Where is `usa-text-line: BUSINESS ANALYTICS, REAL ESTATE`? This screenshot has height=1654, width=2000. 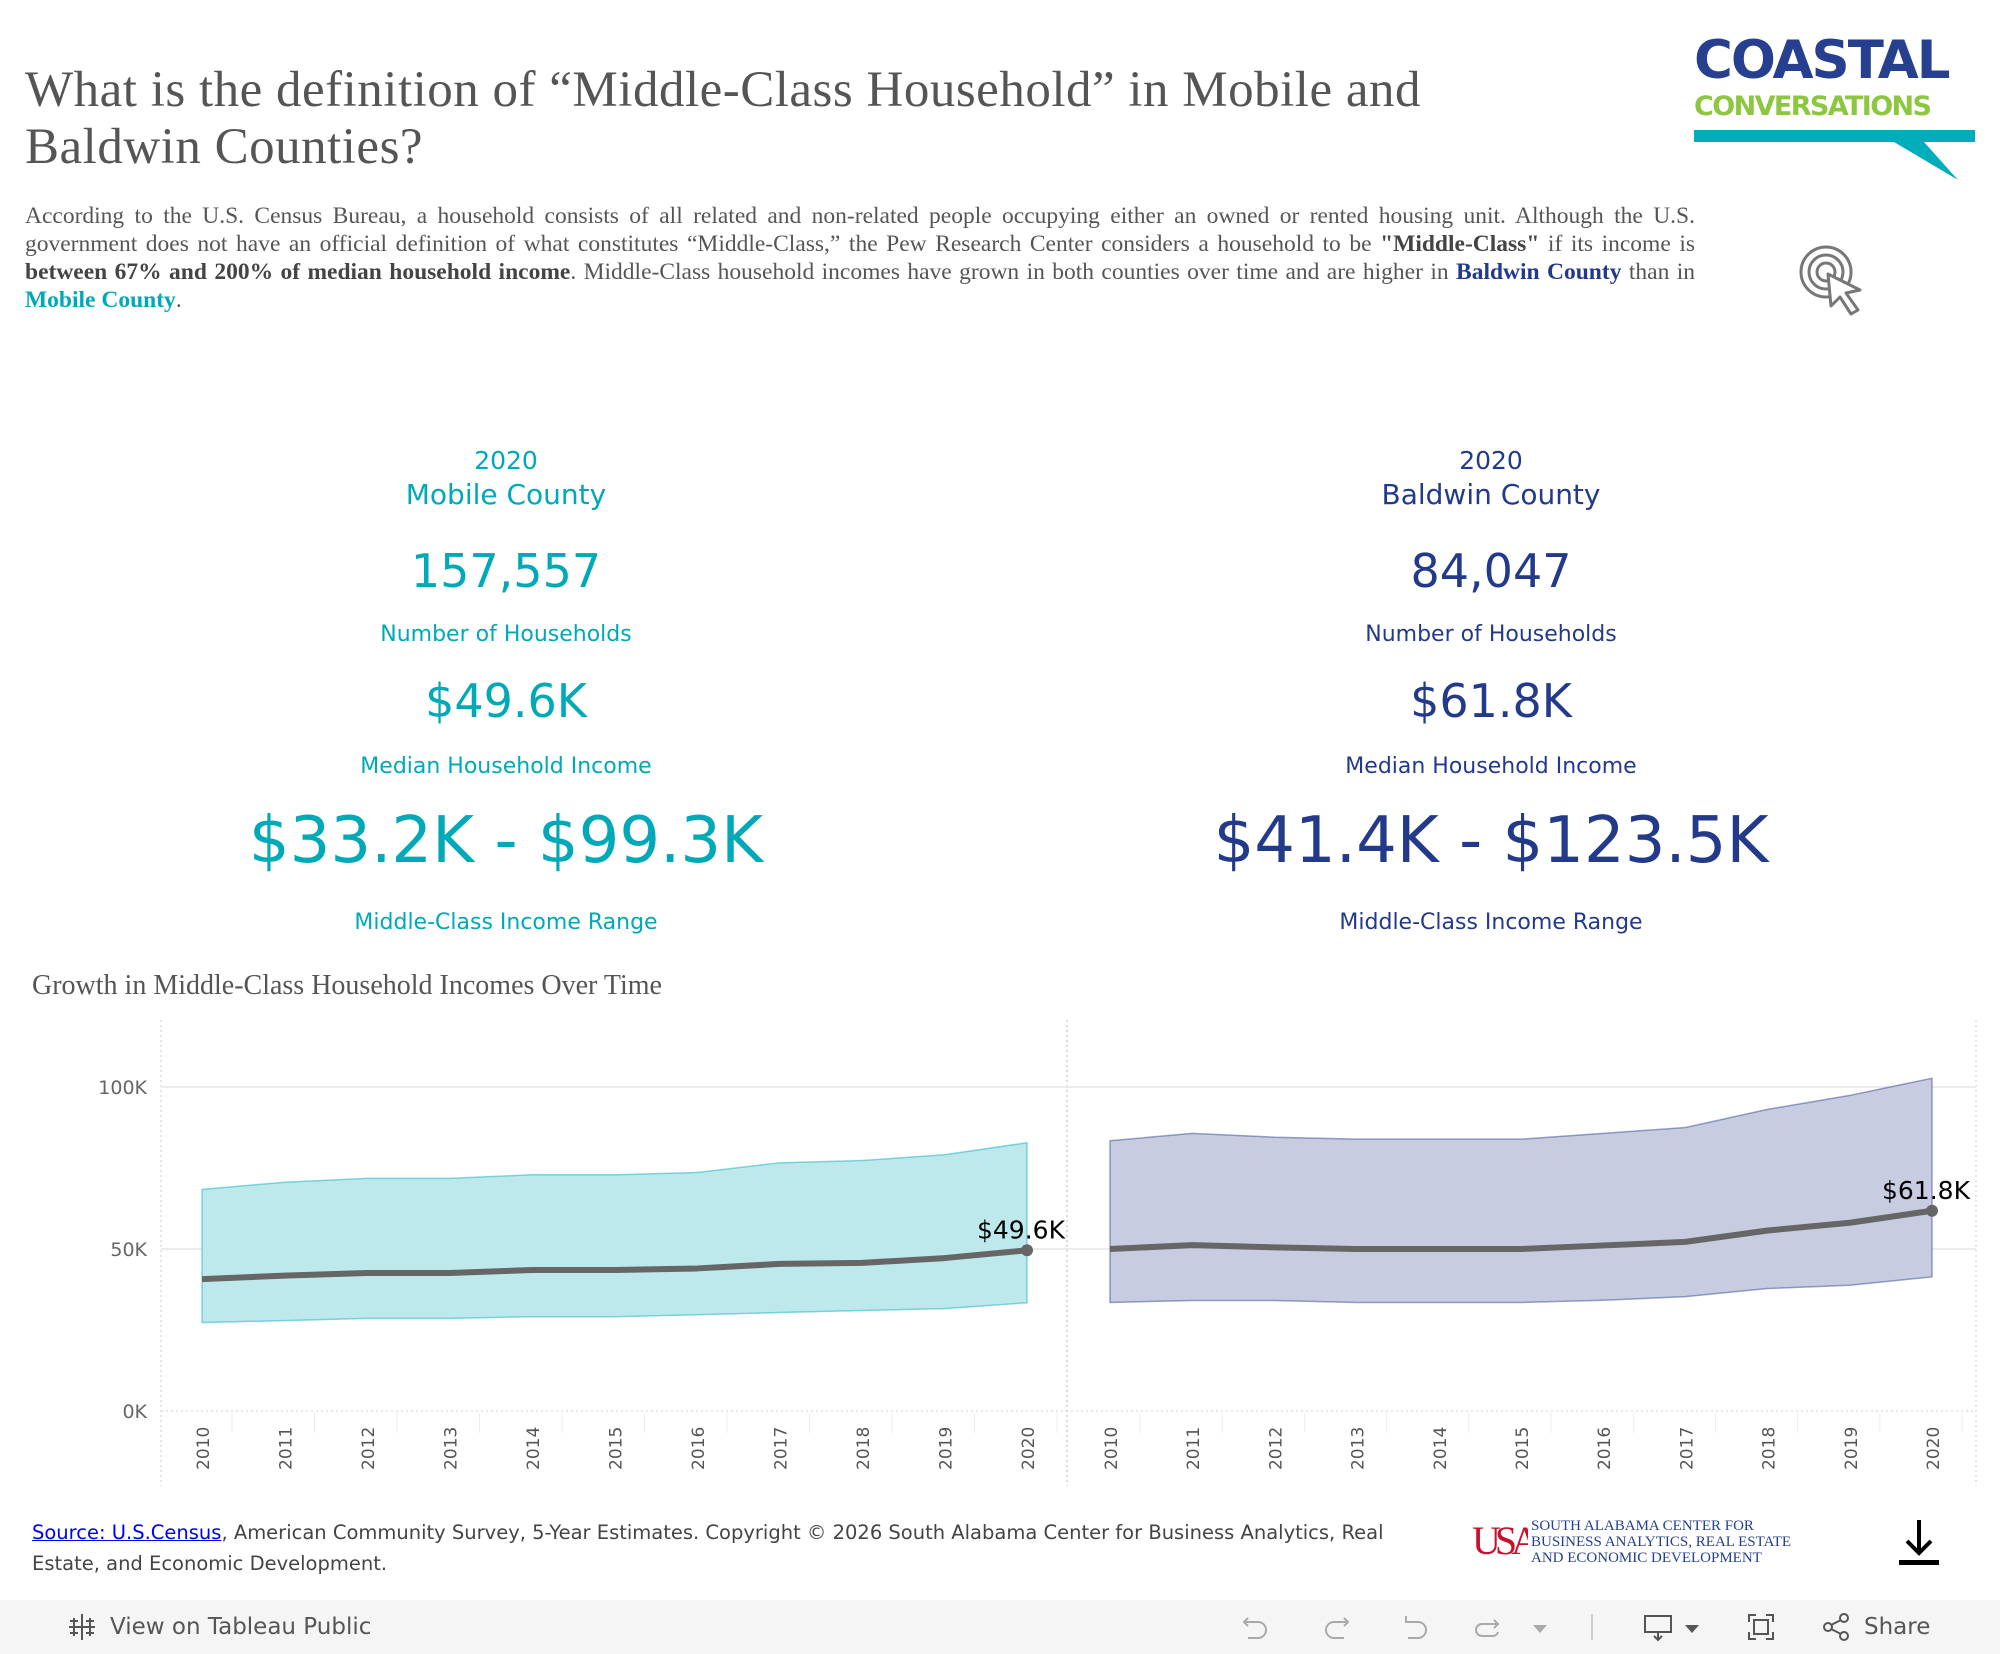 usa-text-line: BUSINESS ANALYTICS, REAL ESTATE is located at coordinates (1661, 1542).